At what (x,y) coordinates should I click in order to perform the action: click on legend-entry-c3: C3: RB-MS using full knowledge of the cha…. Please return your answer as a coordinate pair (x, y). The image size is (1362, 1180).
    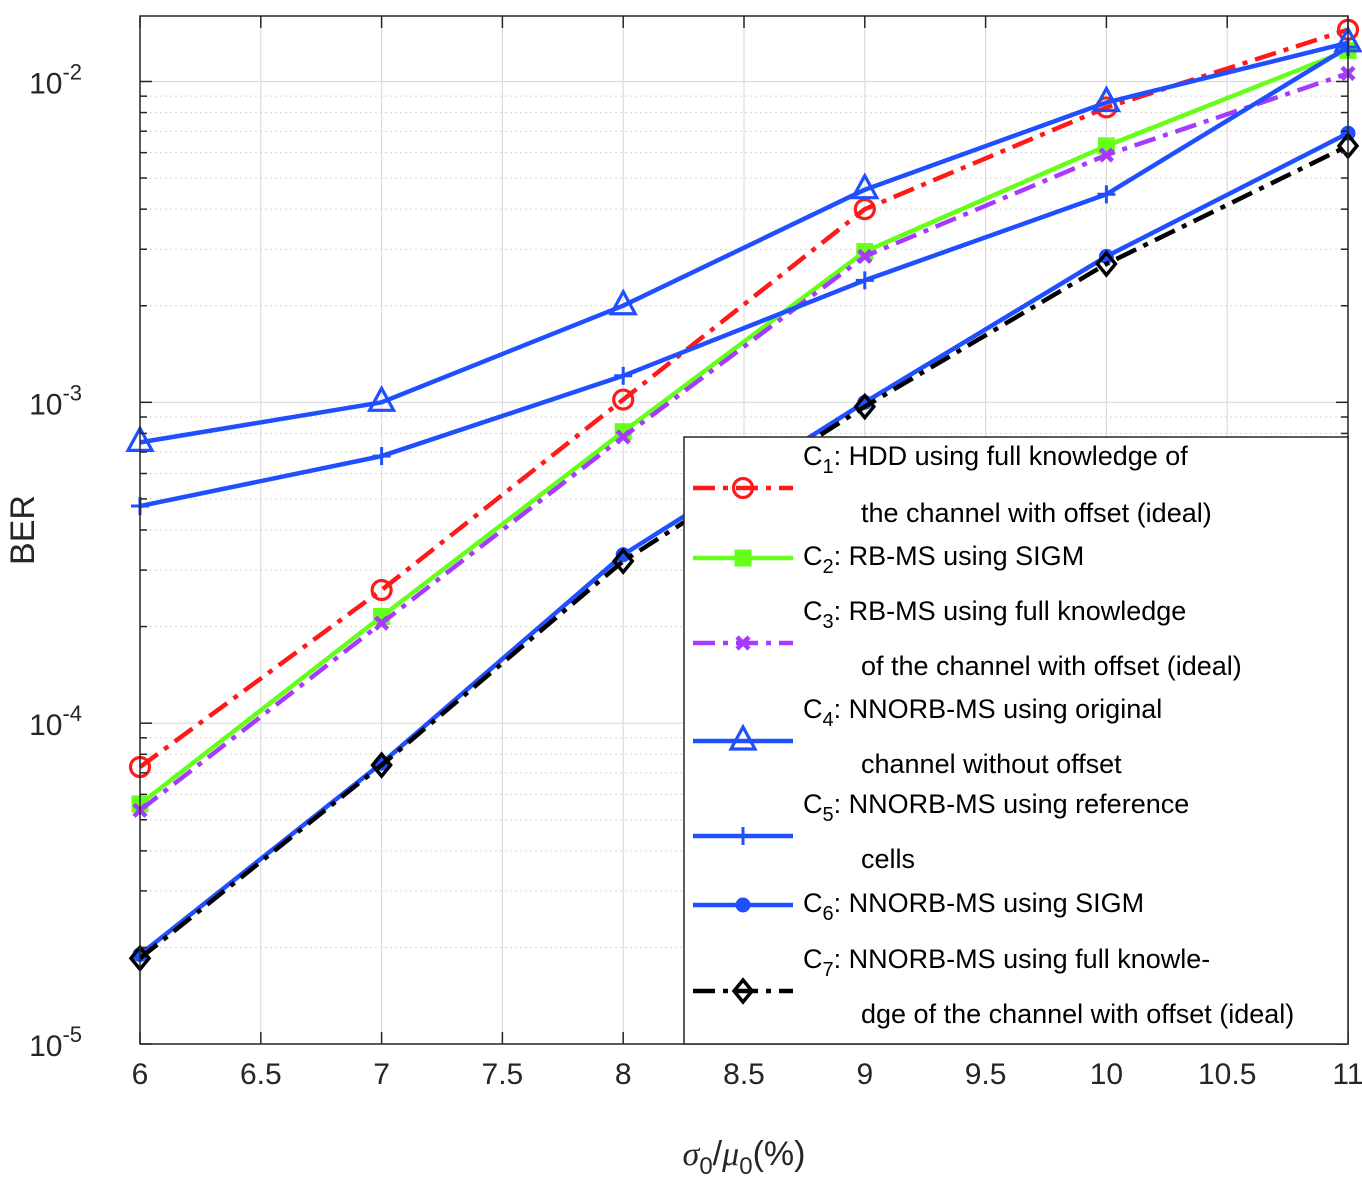
    Looking at the image, I should click on (967, 638).